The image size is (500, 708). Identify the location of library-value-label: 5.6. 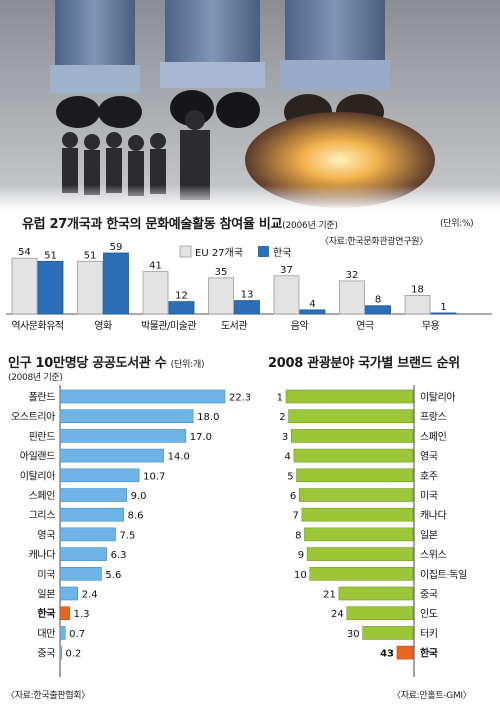
(113, 575).